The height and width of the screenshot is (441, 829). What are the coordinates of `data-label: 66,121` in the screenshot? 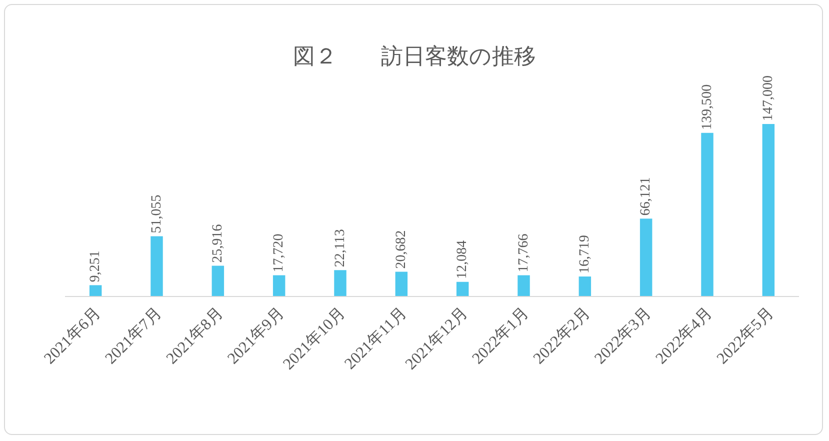 It's located at (646, 196).